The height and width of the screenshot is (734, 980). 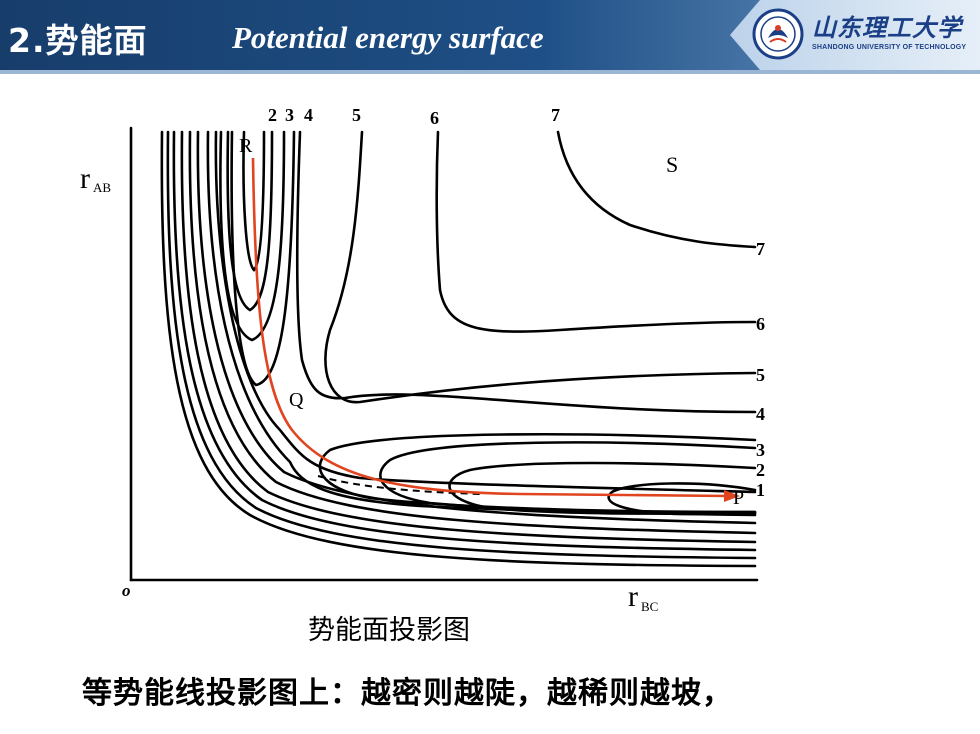 What do you see at coordinates (555, 115) in the screenshot?
I see `contour-top-label: 7` at bounding box center [555, 115].